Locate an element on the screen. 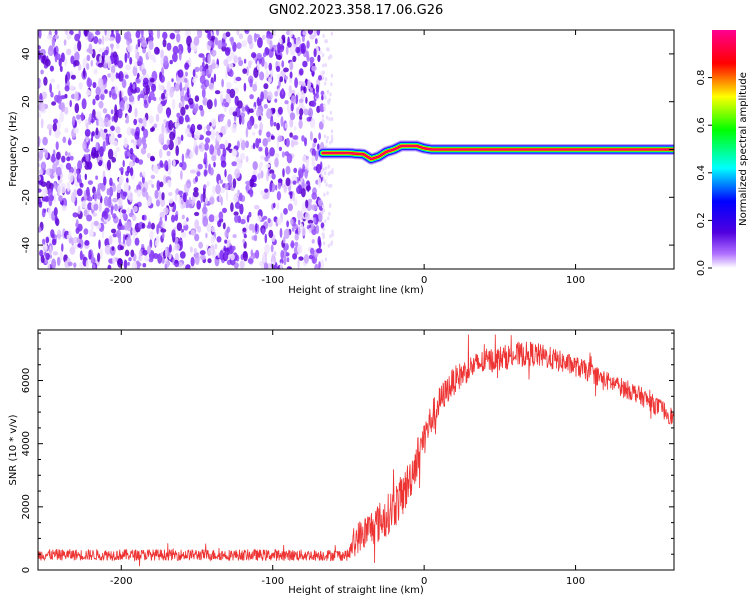  peak-track-band is located at coordinates (498, 152).